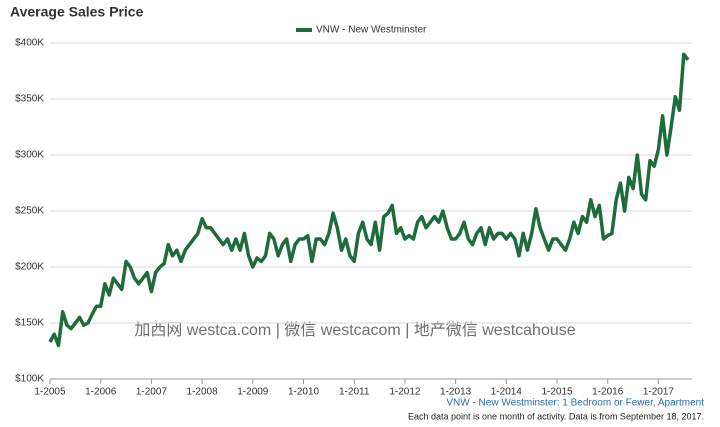 The height and width of the screenshot is (427, 720). Describe the element at coordinates (557, 392) in the screenshot. I see `x-tick-label: 1-2015` at that location.